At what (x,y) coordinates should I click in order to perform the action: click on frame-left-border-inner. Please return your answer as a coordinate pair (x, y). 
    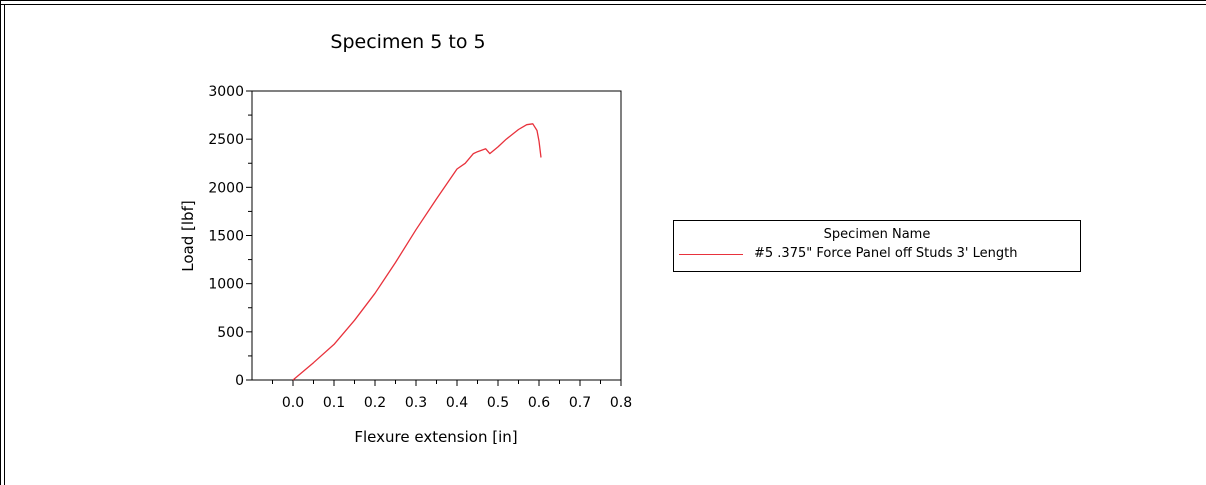
    Looking at the image, I should click on (4, 244).